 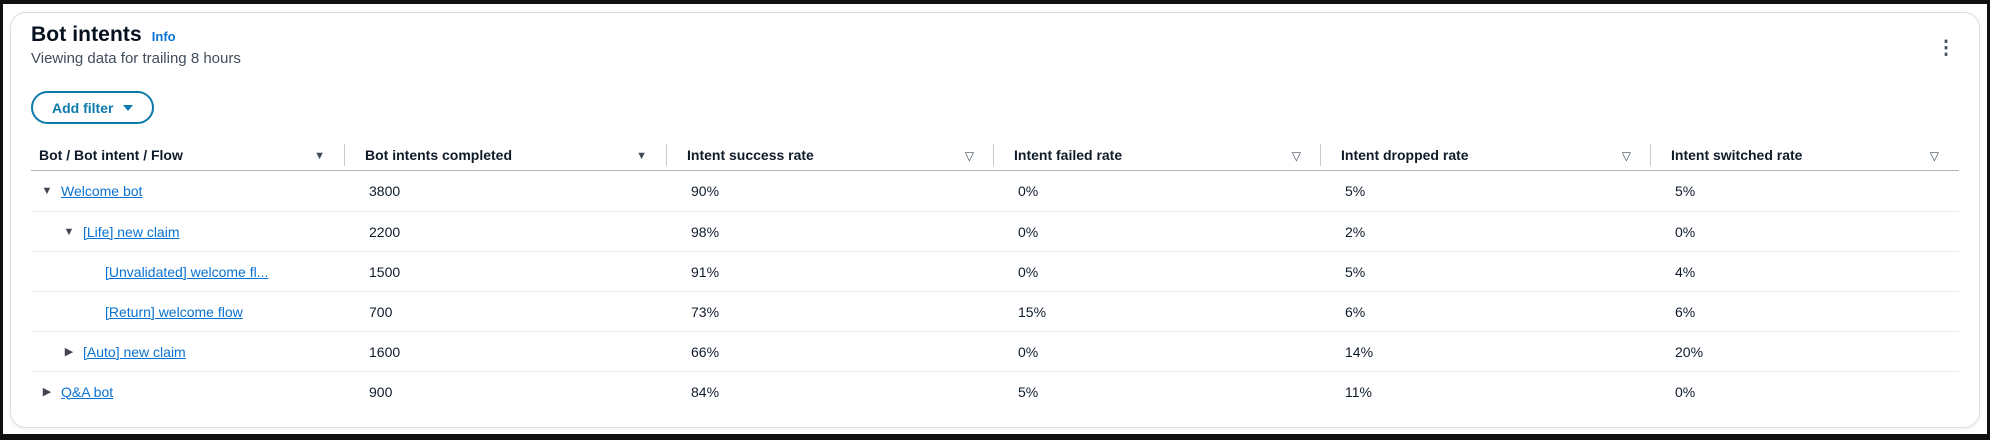 I want to click on completed-cell: 2200, so click(x=385, y=231).